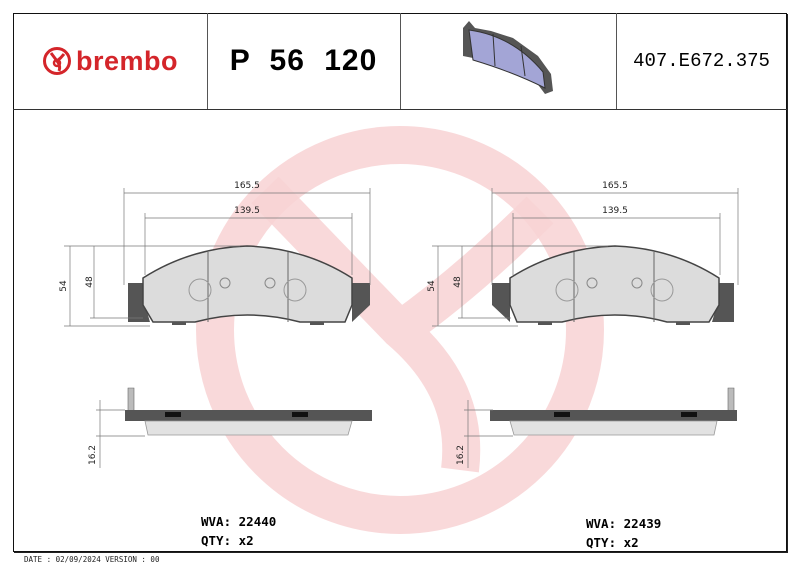  I want to click on dim-friction-width-right: 139.5, so click(615, 211).